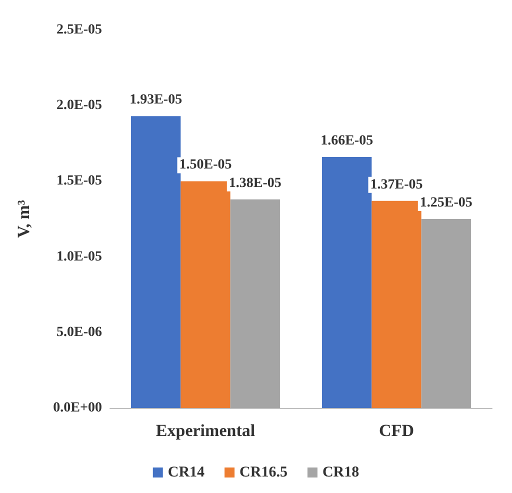 Image resolution: width=512 pixels, height=493 pixels. I want to click on data-label: 1.25E-05, so click(446, 203).